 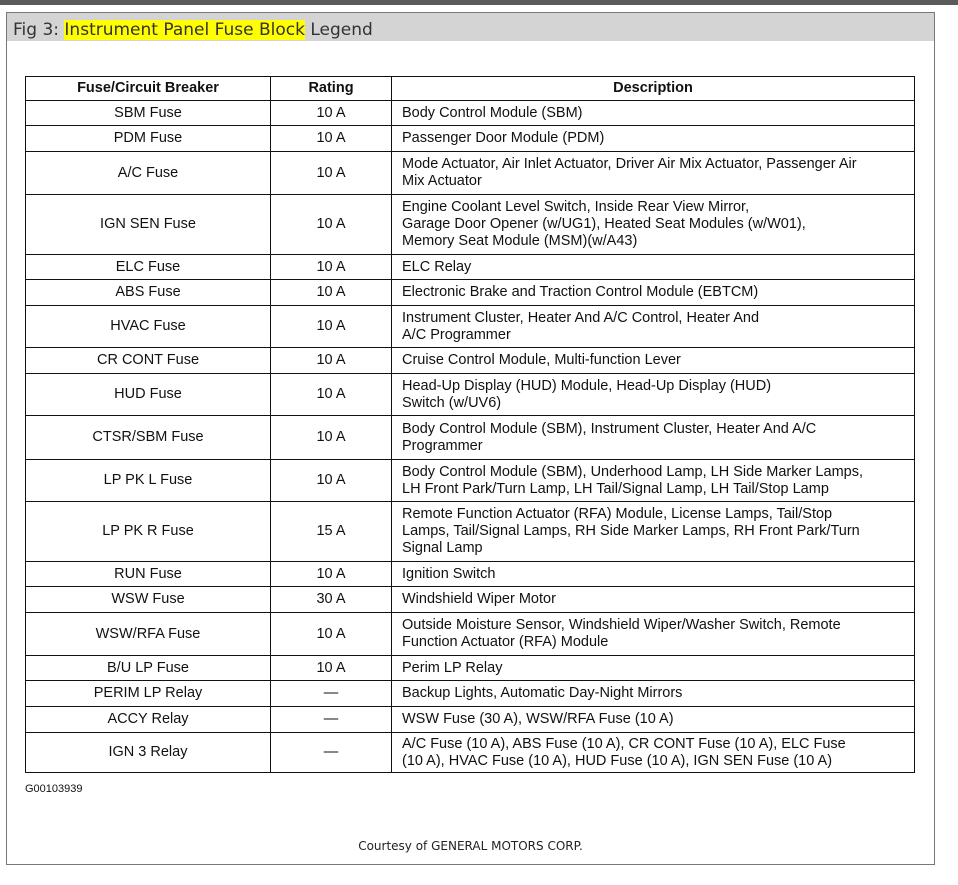 I want to click on table-row: ELC Fuse 10 A ELC Relay, so click(x=470, y=267).